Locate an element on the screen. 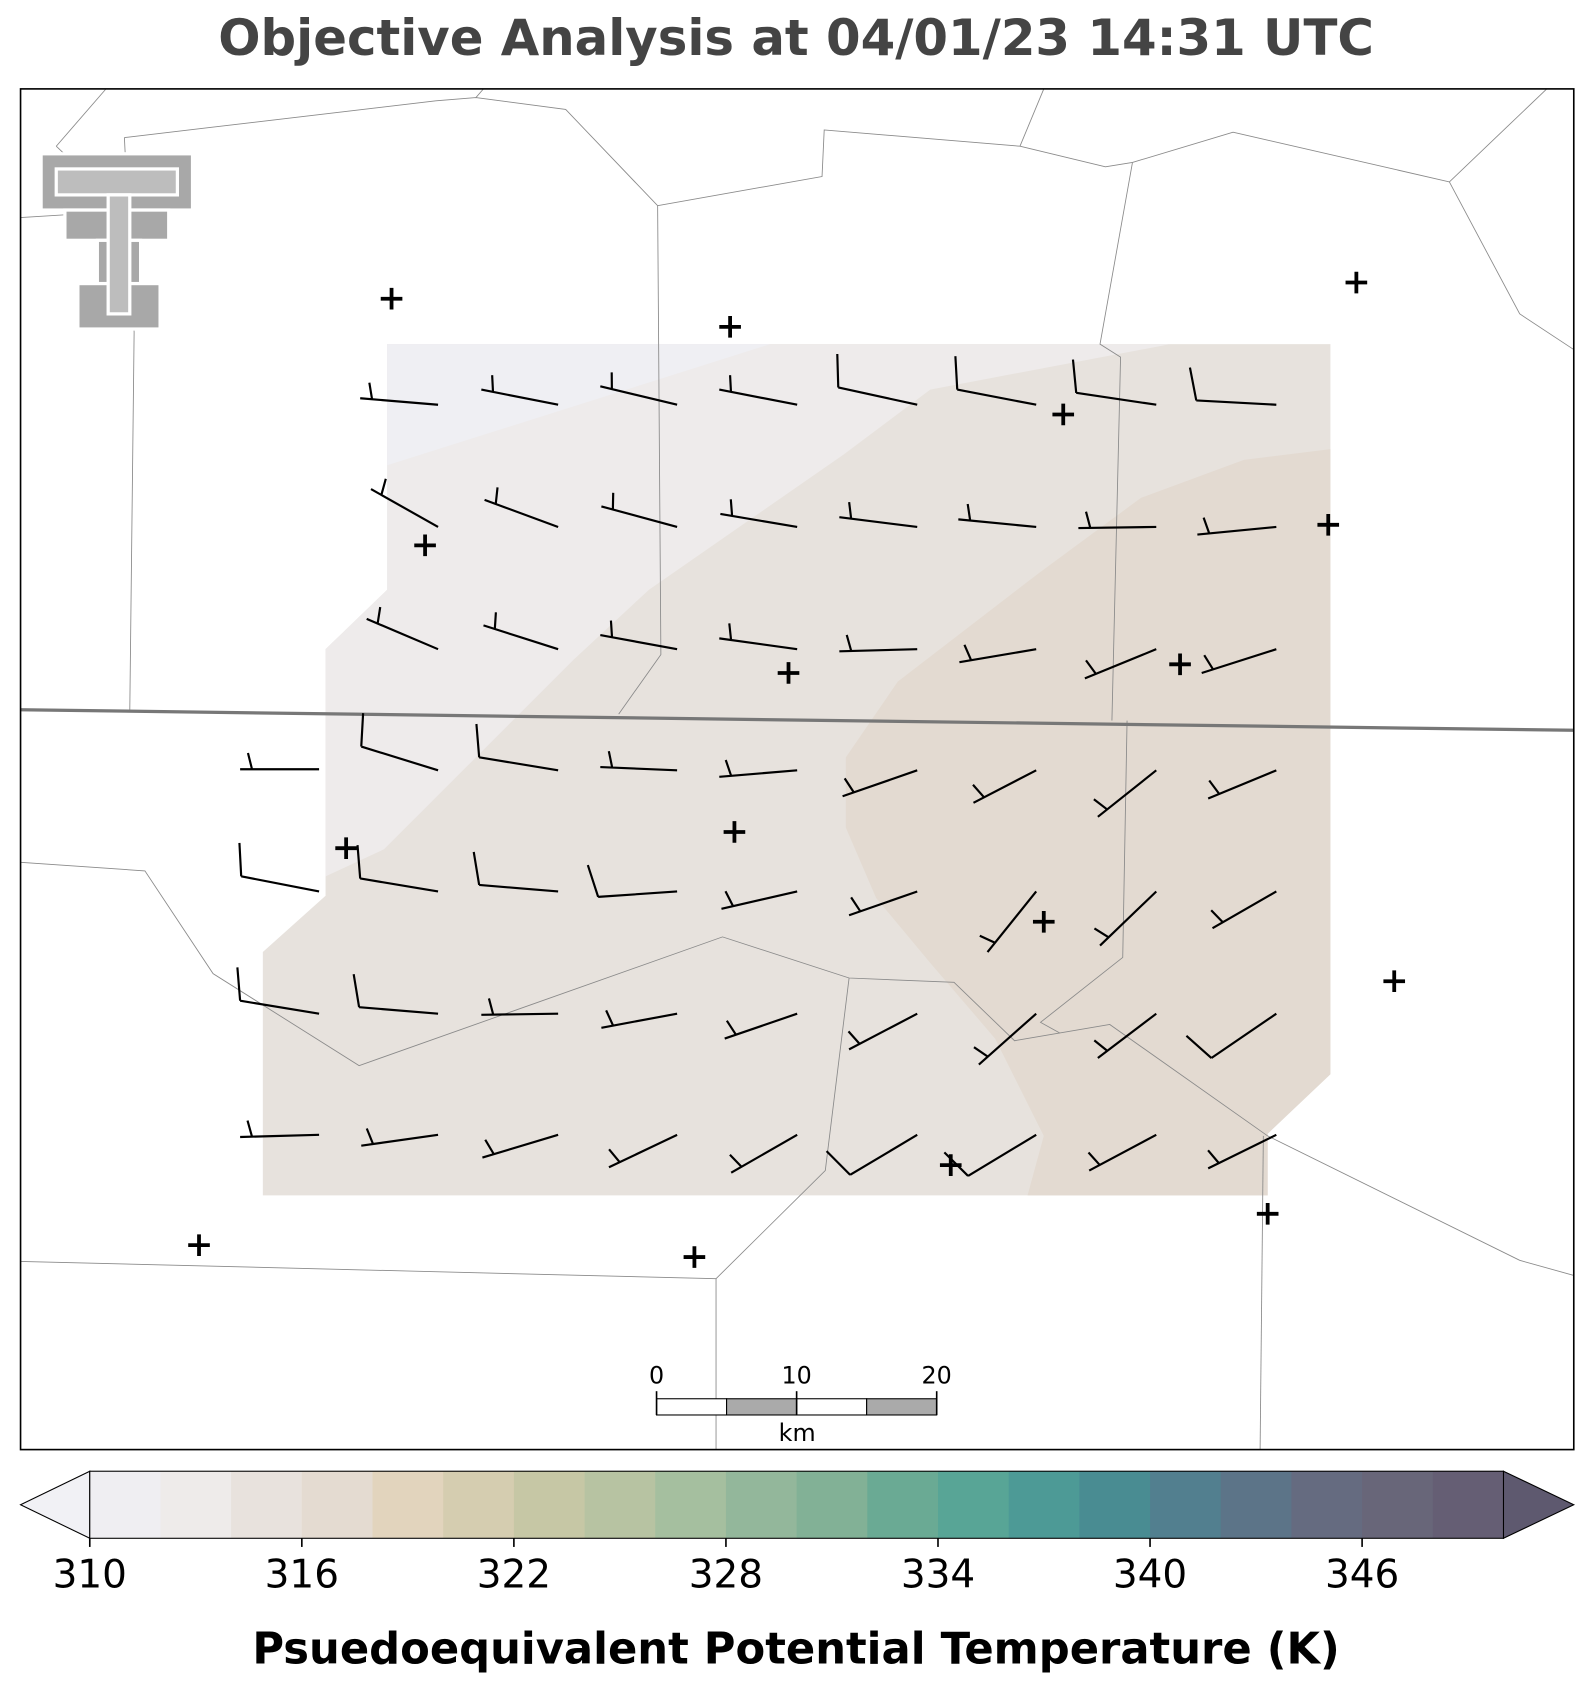 The image size is (1590, 1691). colorbar-frame is located at coordinates (797, 1504).